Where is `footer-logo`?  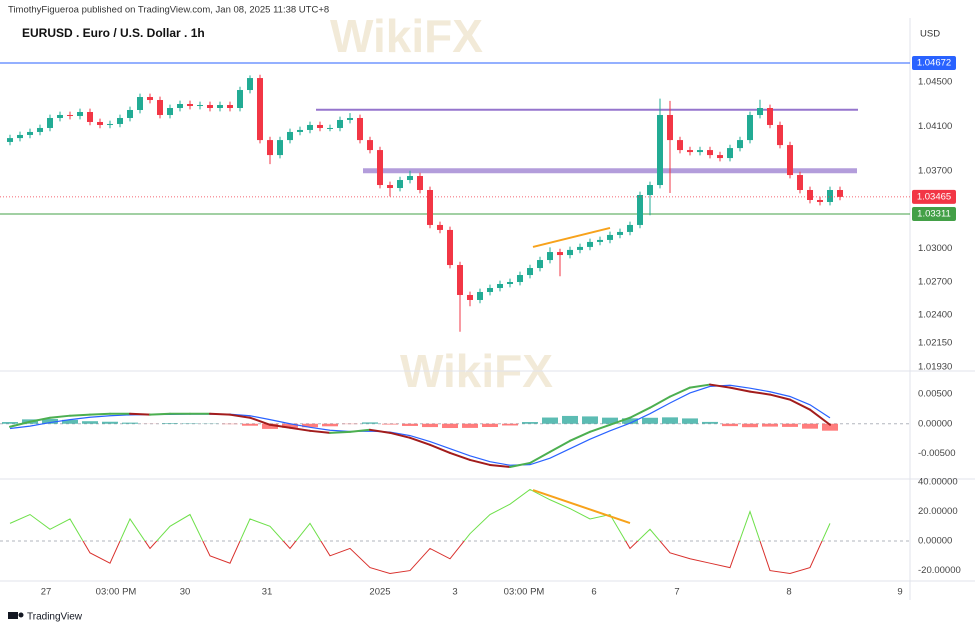 footer-logo is located at coordinates (16, 615).